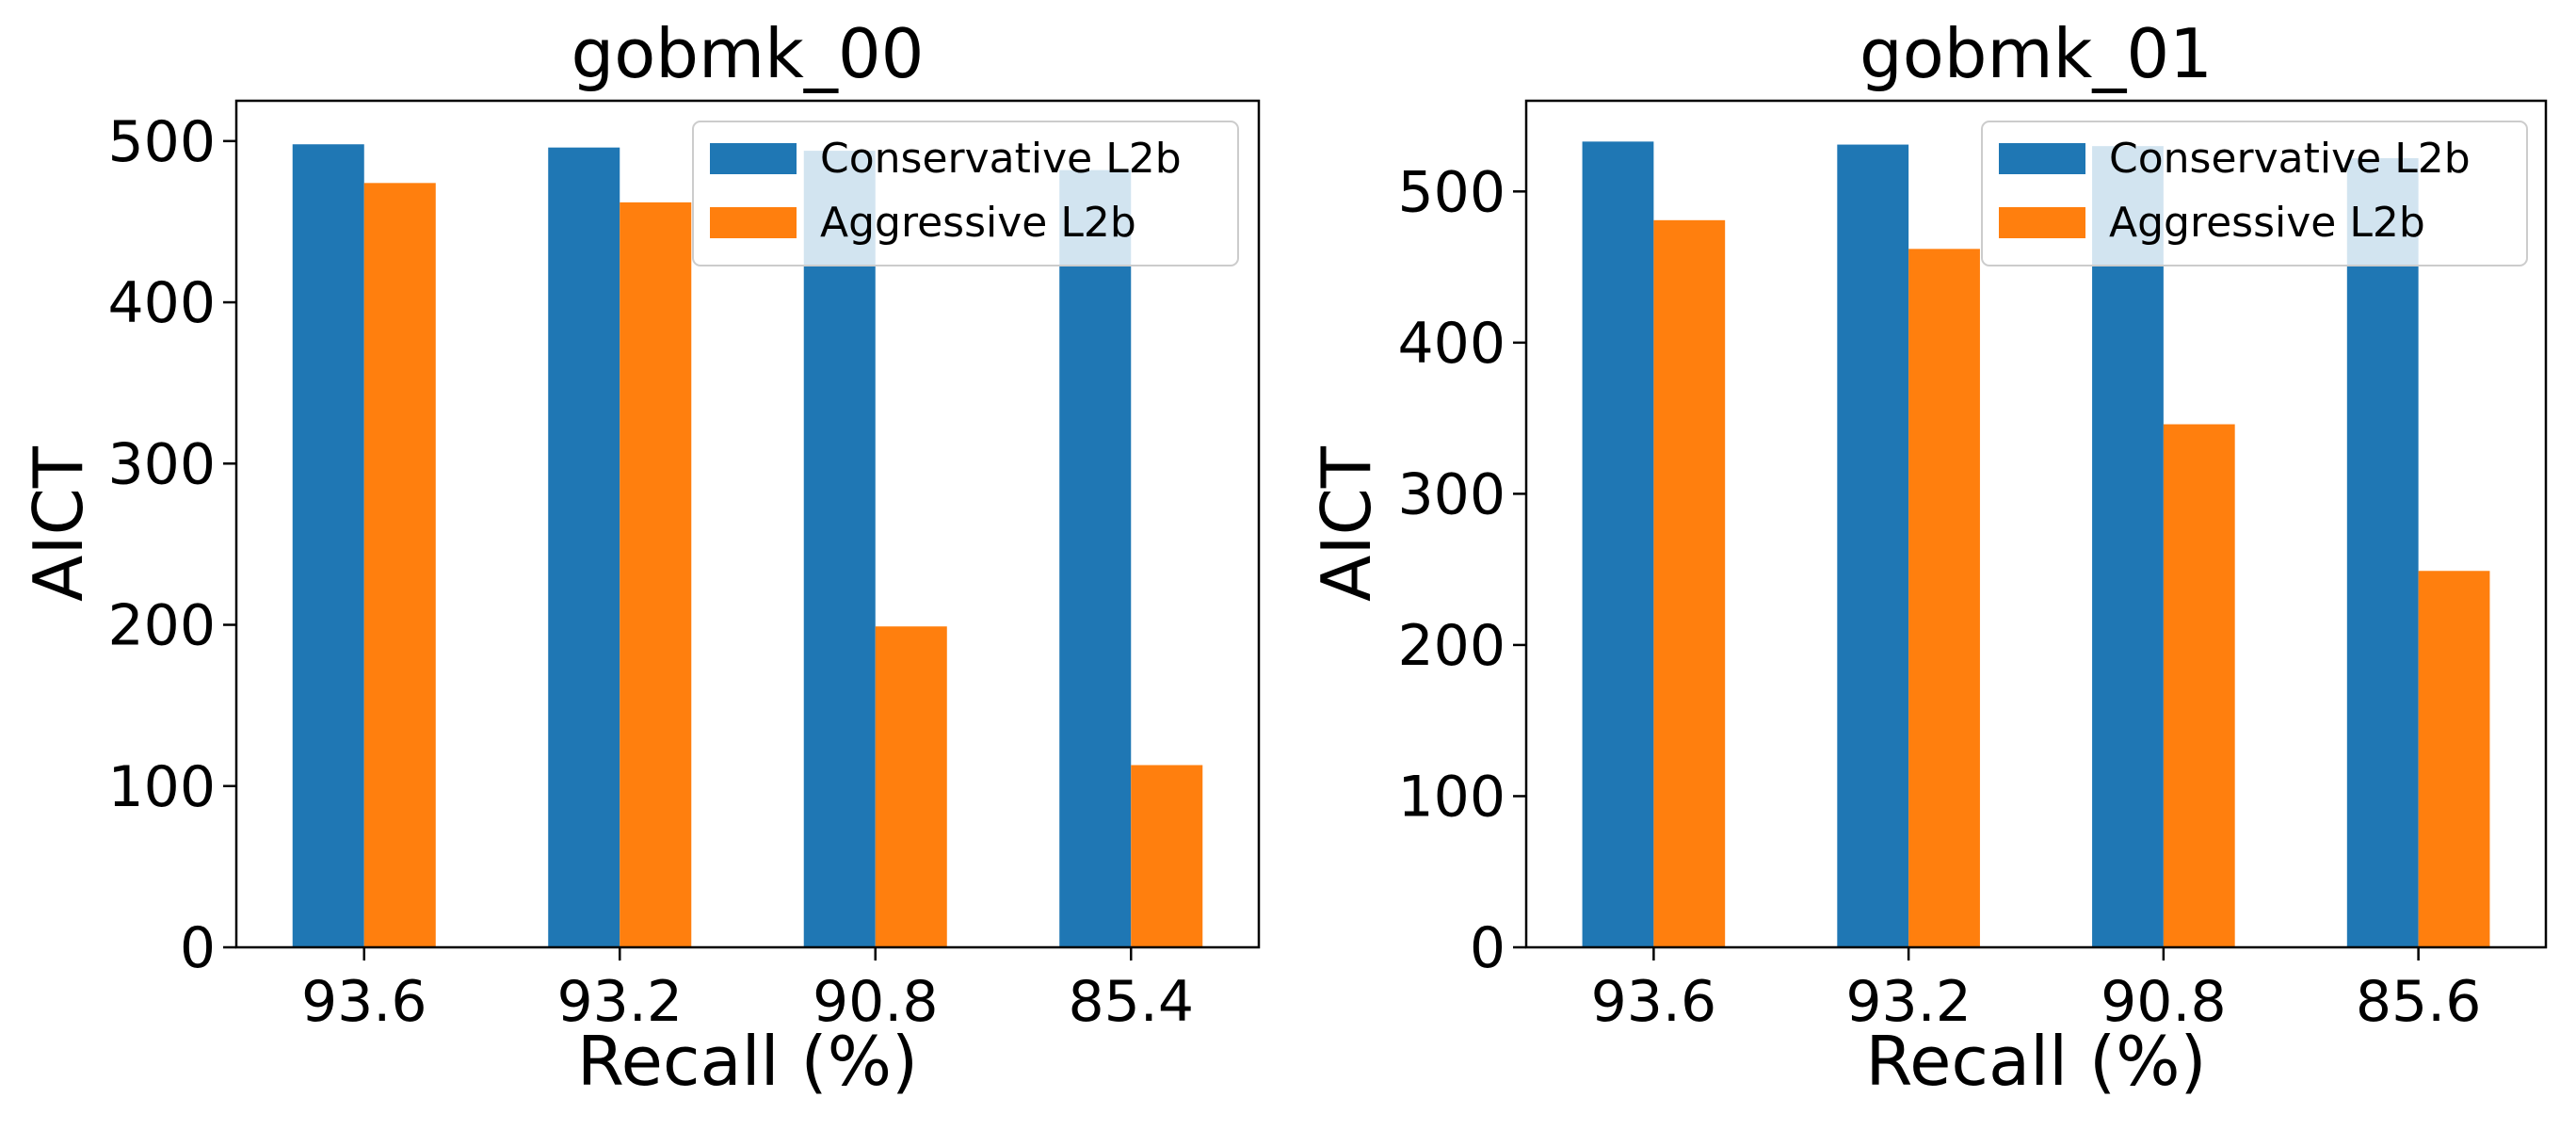 Image resolution: width=2576 pixels, height=1130 pixels. I want to click on x-tick-label: 85.6, so click(2419, 1002).